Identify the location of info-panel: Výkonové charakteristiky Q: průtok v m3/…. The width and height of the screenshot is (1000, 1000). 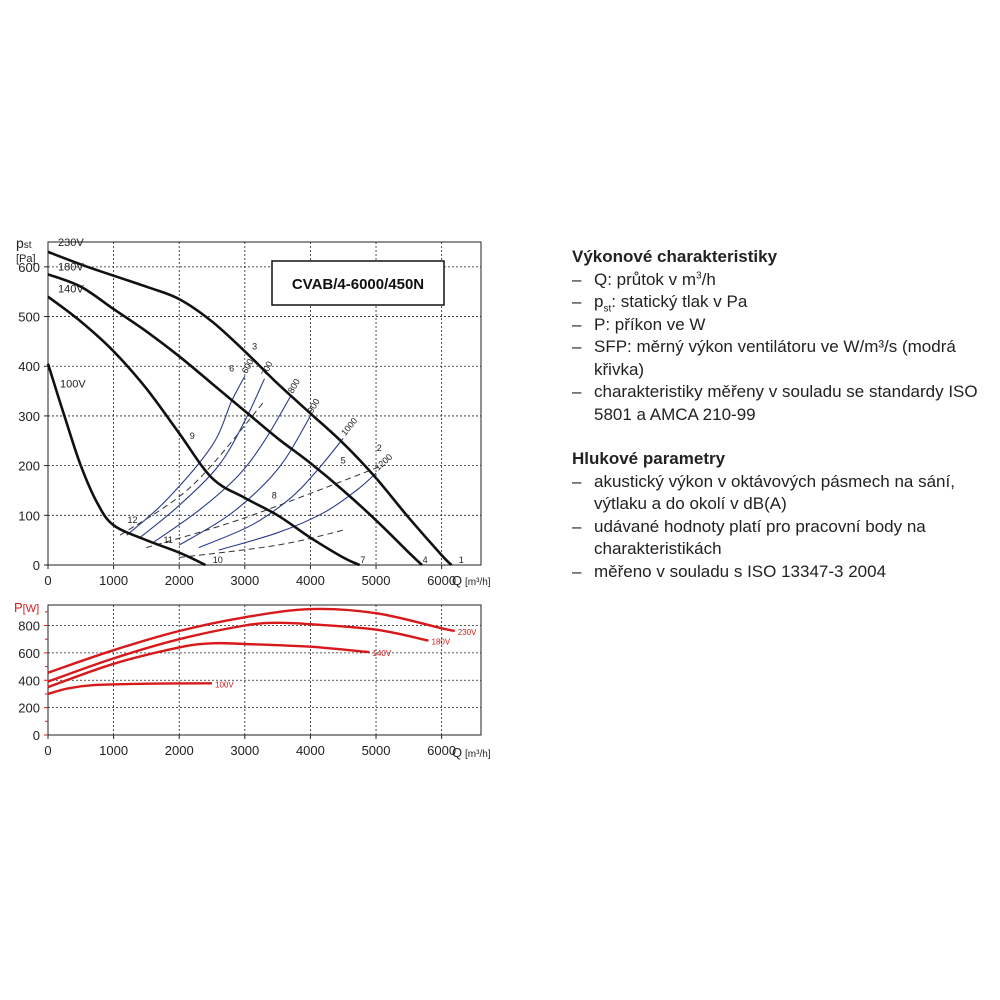
(782, 414).